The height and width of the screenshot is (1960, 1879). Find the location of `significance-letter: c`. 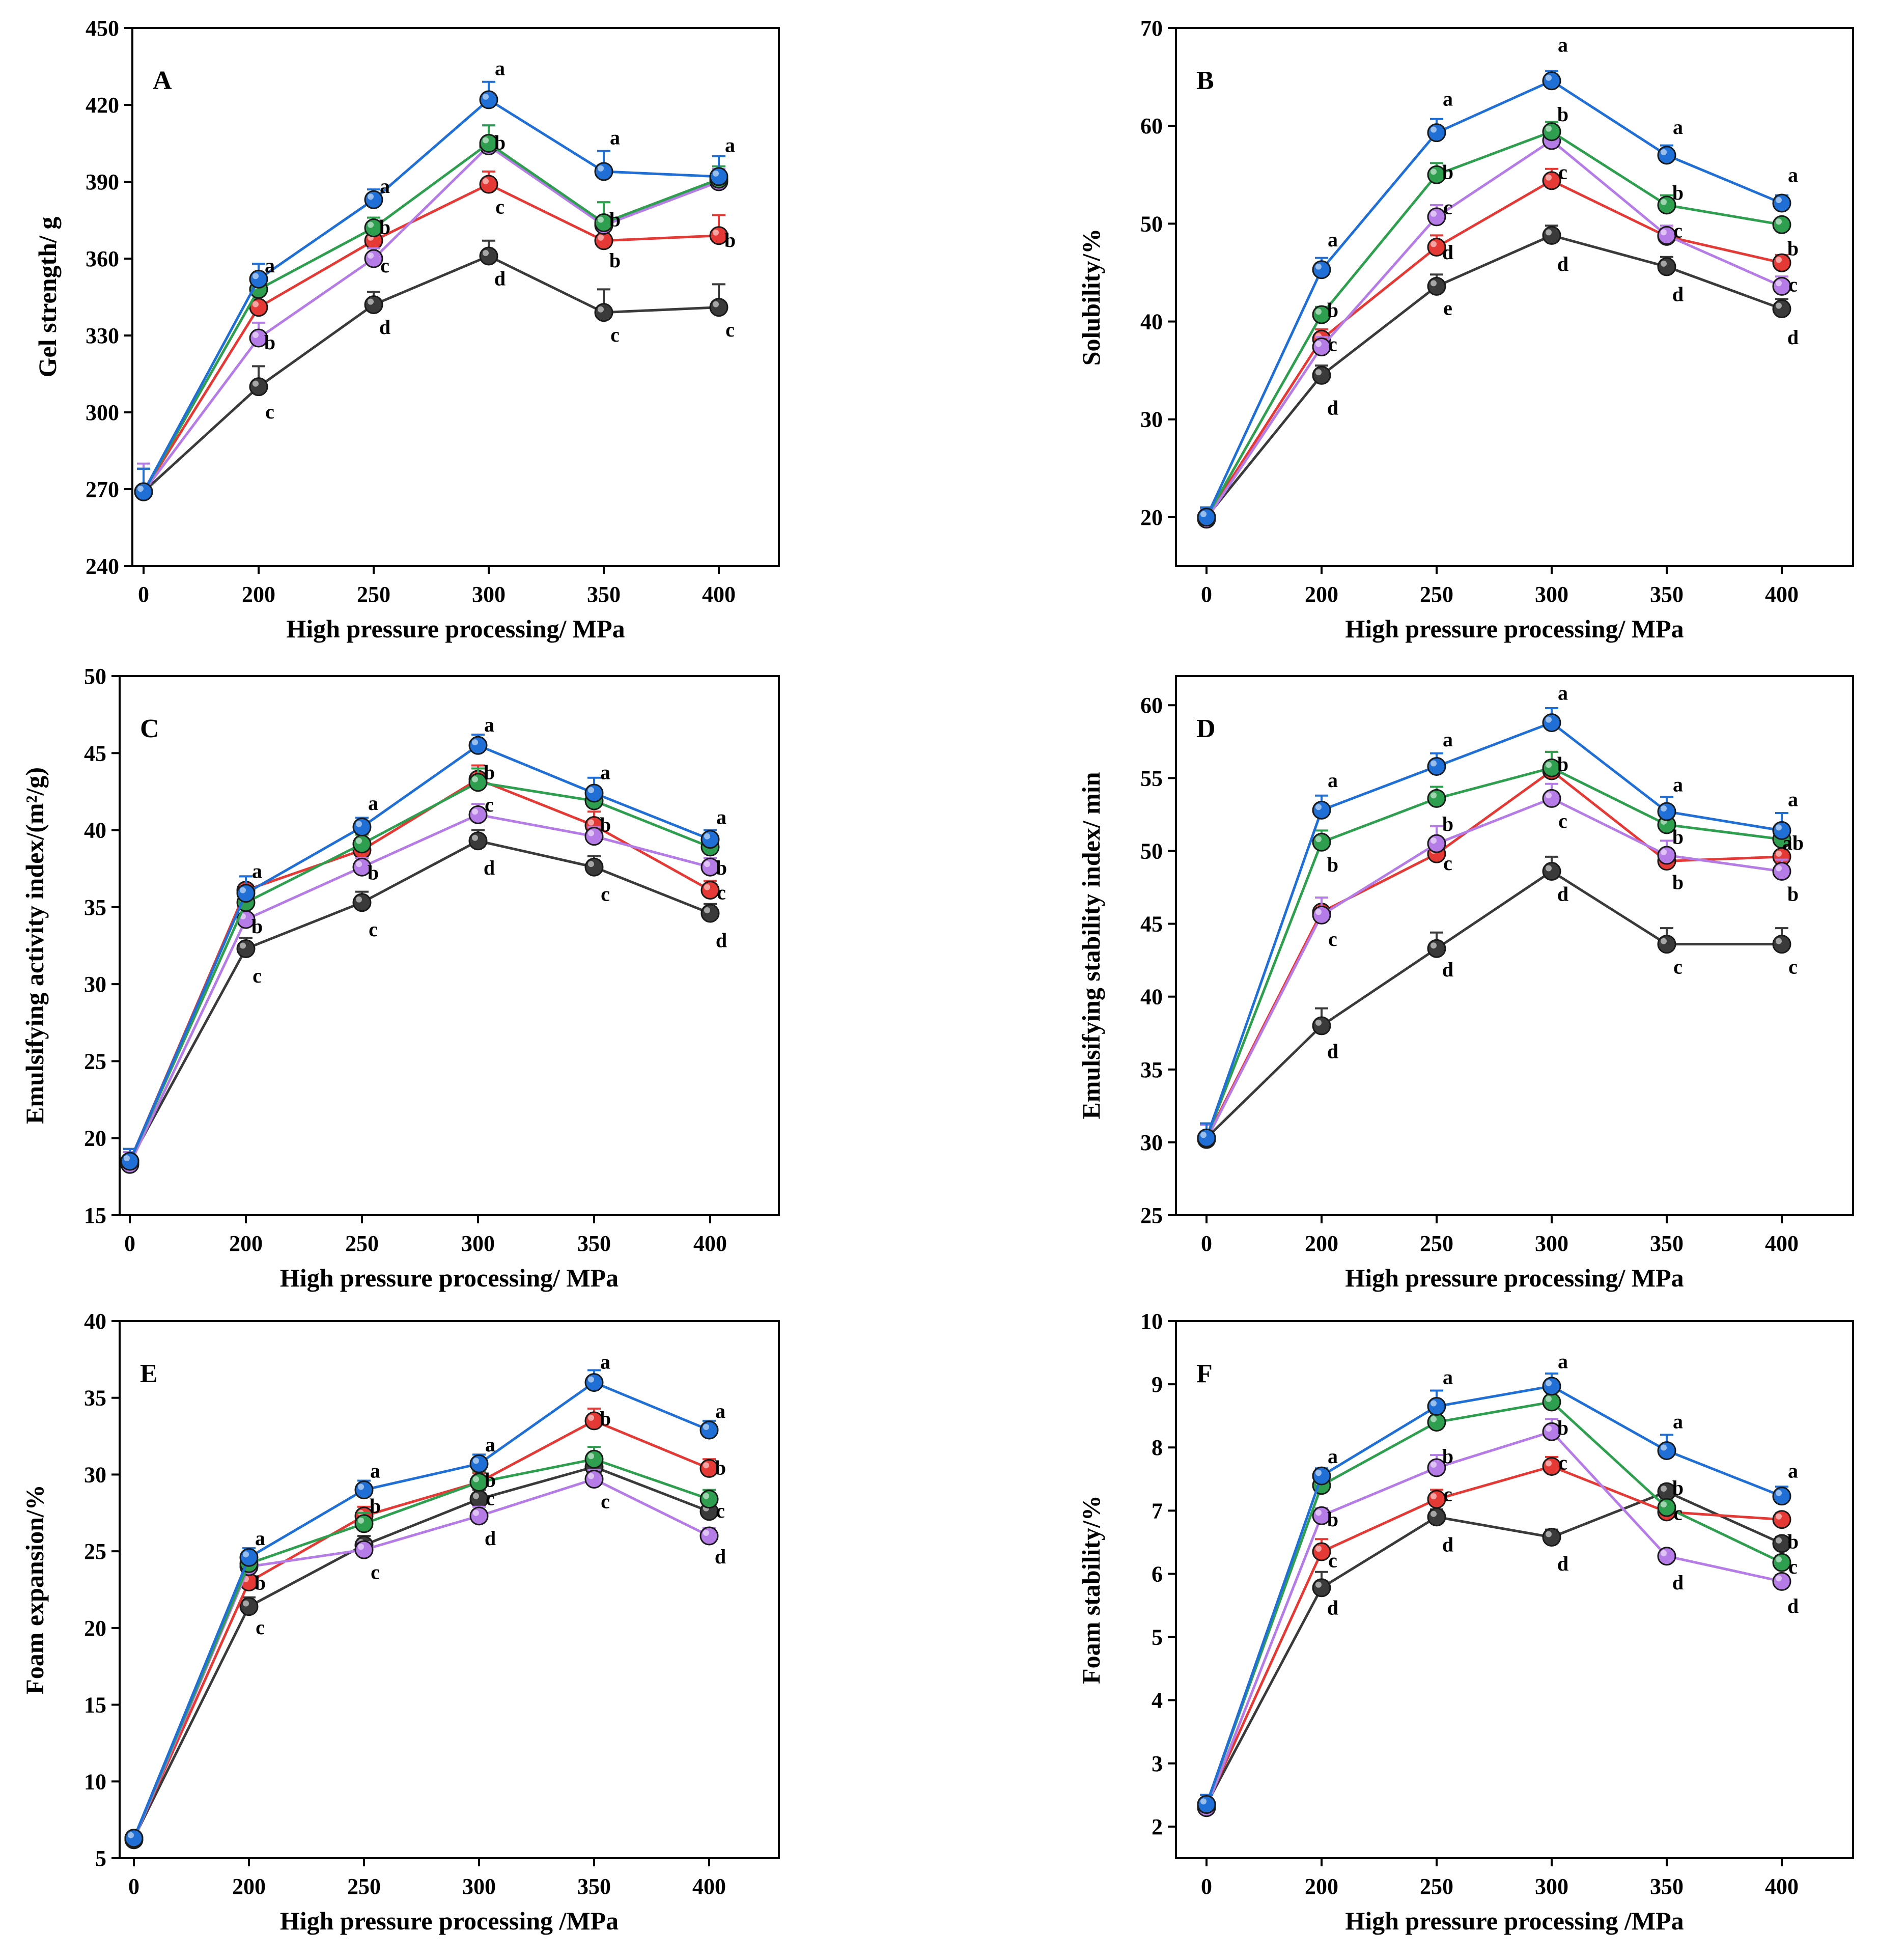

significance-letter: c is located at coordinates (384, 265).